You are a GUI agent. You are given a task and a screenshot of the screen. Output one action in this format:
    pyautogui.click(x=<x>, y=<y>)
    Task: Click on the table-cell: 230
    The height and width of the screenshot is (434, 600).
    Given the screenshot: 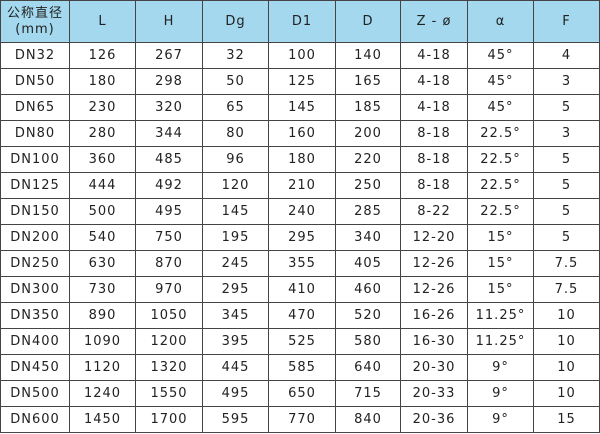 What is the action you would take?
    pyautogui.click(x=102, y=107)
    